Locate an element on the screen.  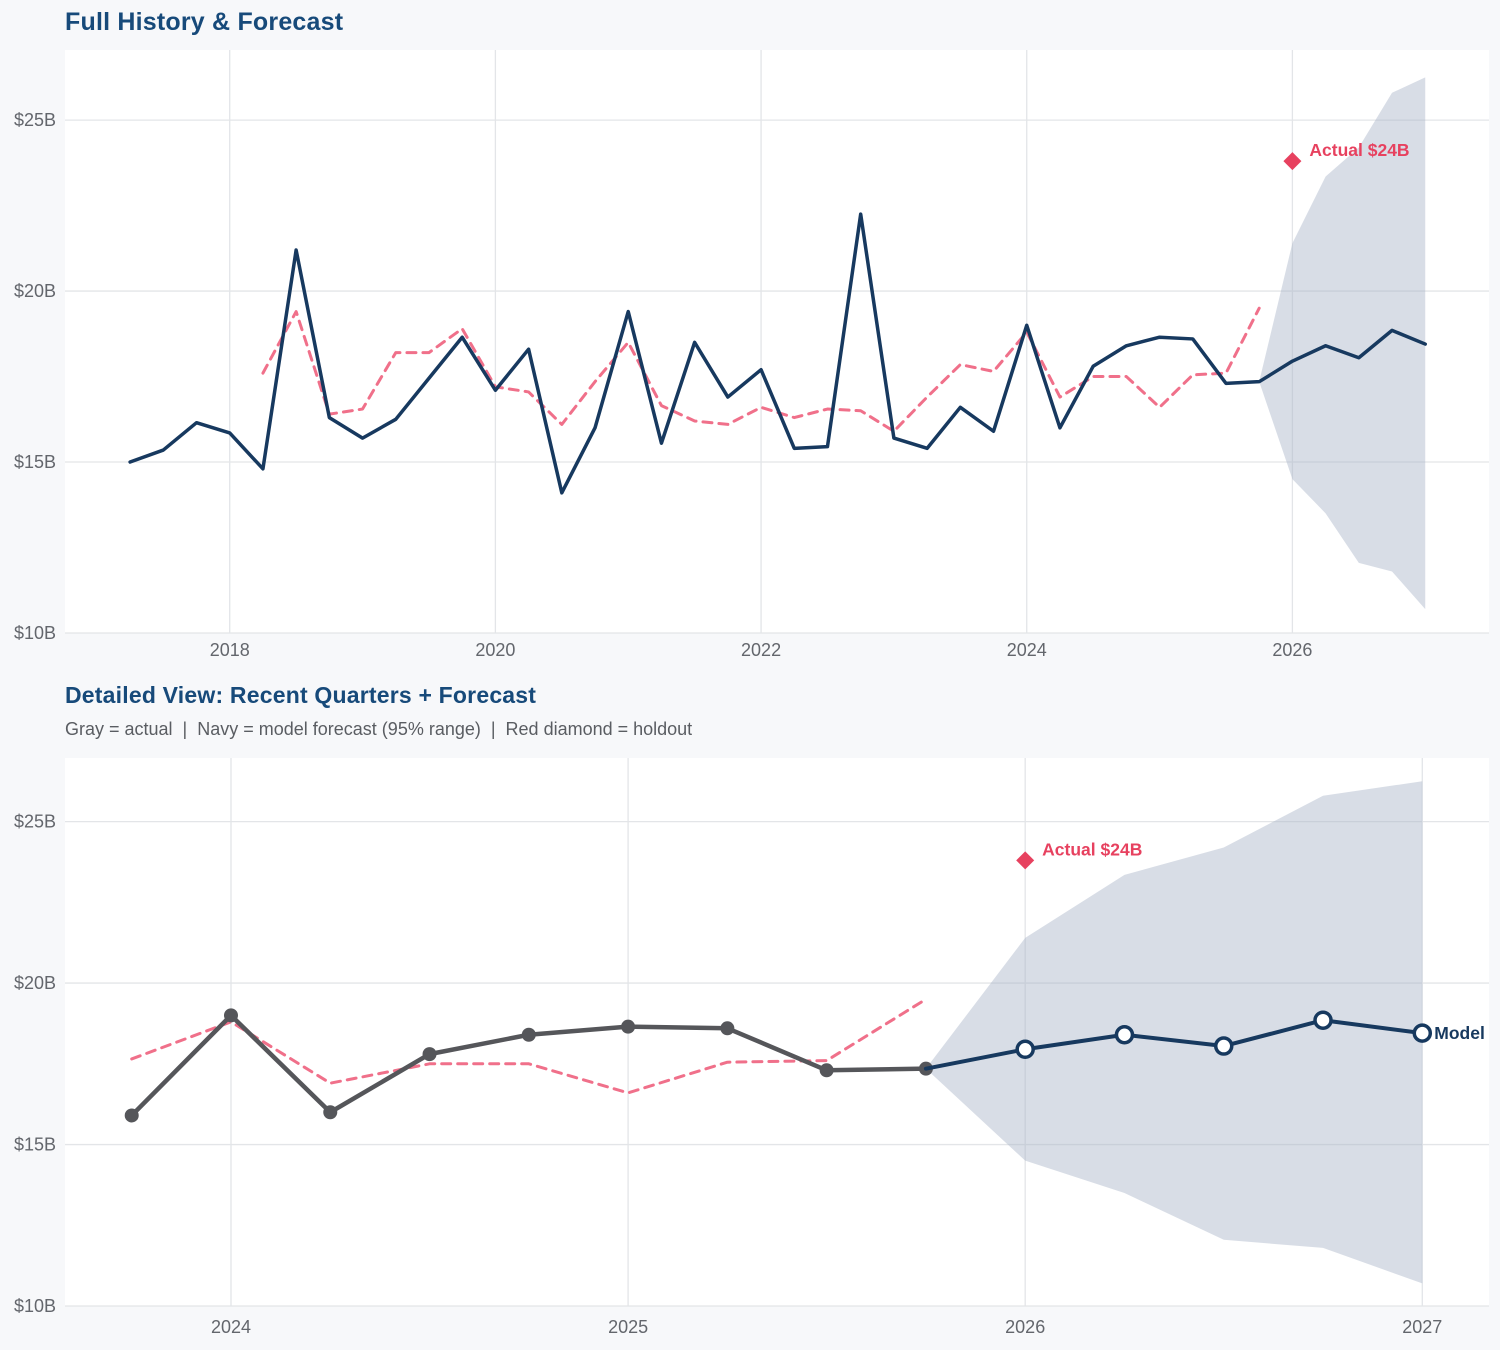
top-chart-title: Full History & Forecast is located at coordinates (204, 22).